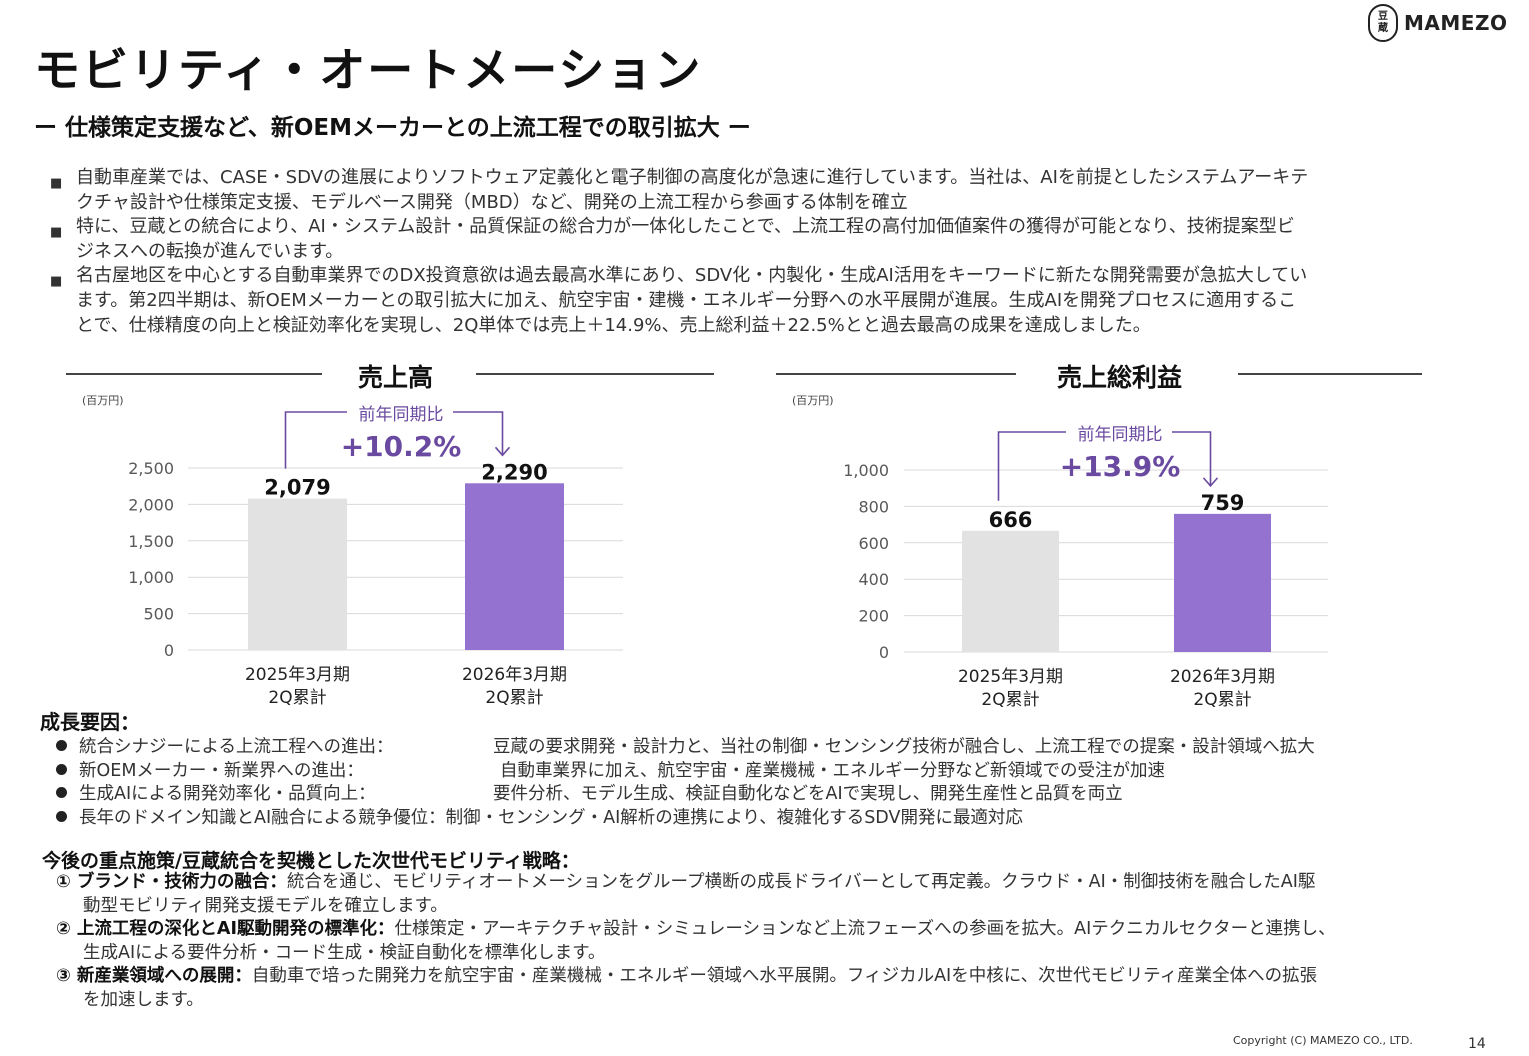  Describe the element at coordinates (1223, 503) in the screenshot. I see `data-label: 759` at that location.